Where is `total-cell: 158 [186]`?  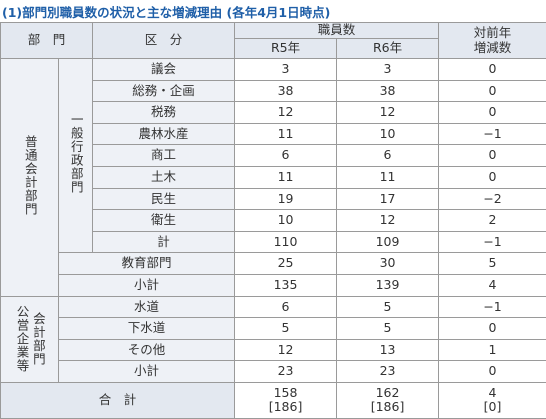
total-cell: 158 [186] is located at coordinates (286, 400).